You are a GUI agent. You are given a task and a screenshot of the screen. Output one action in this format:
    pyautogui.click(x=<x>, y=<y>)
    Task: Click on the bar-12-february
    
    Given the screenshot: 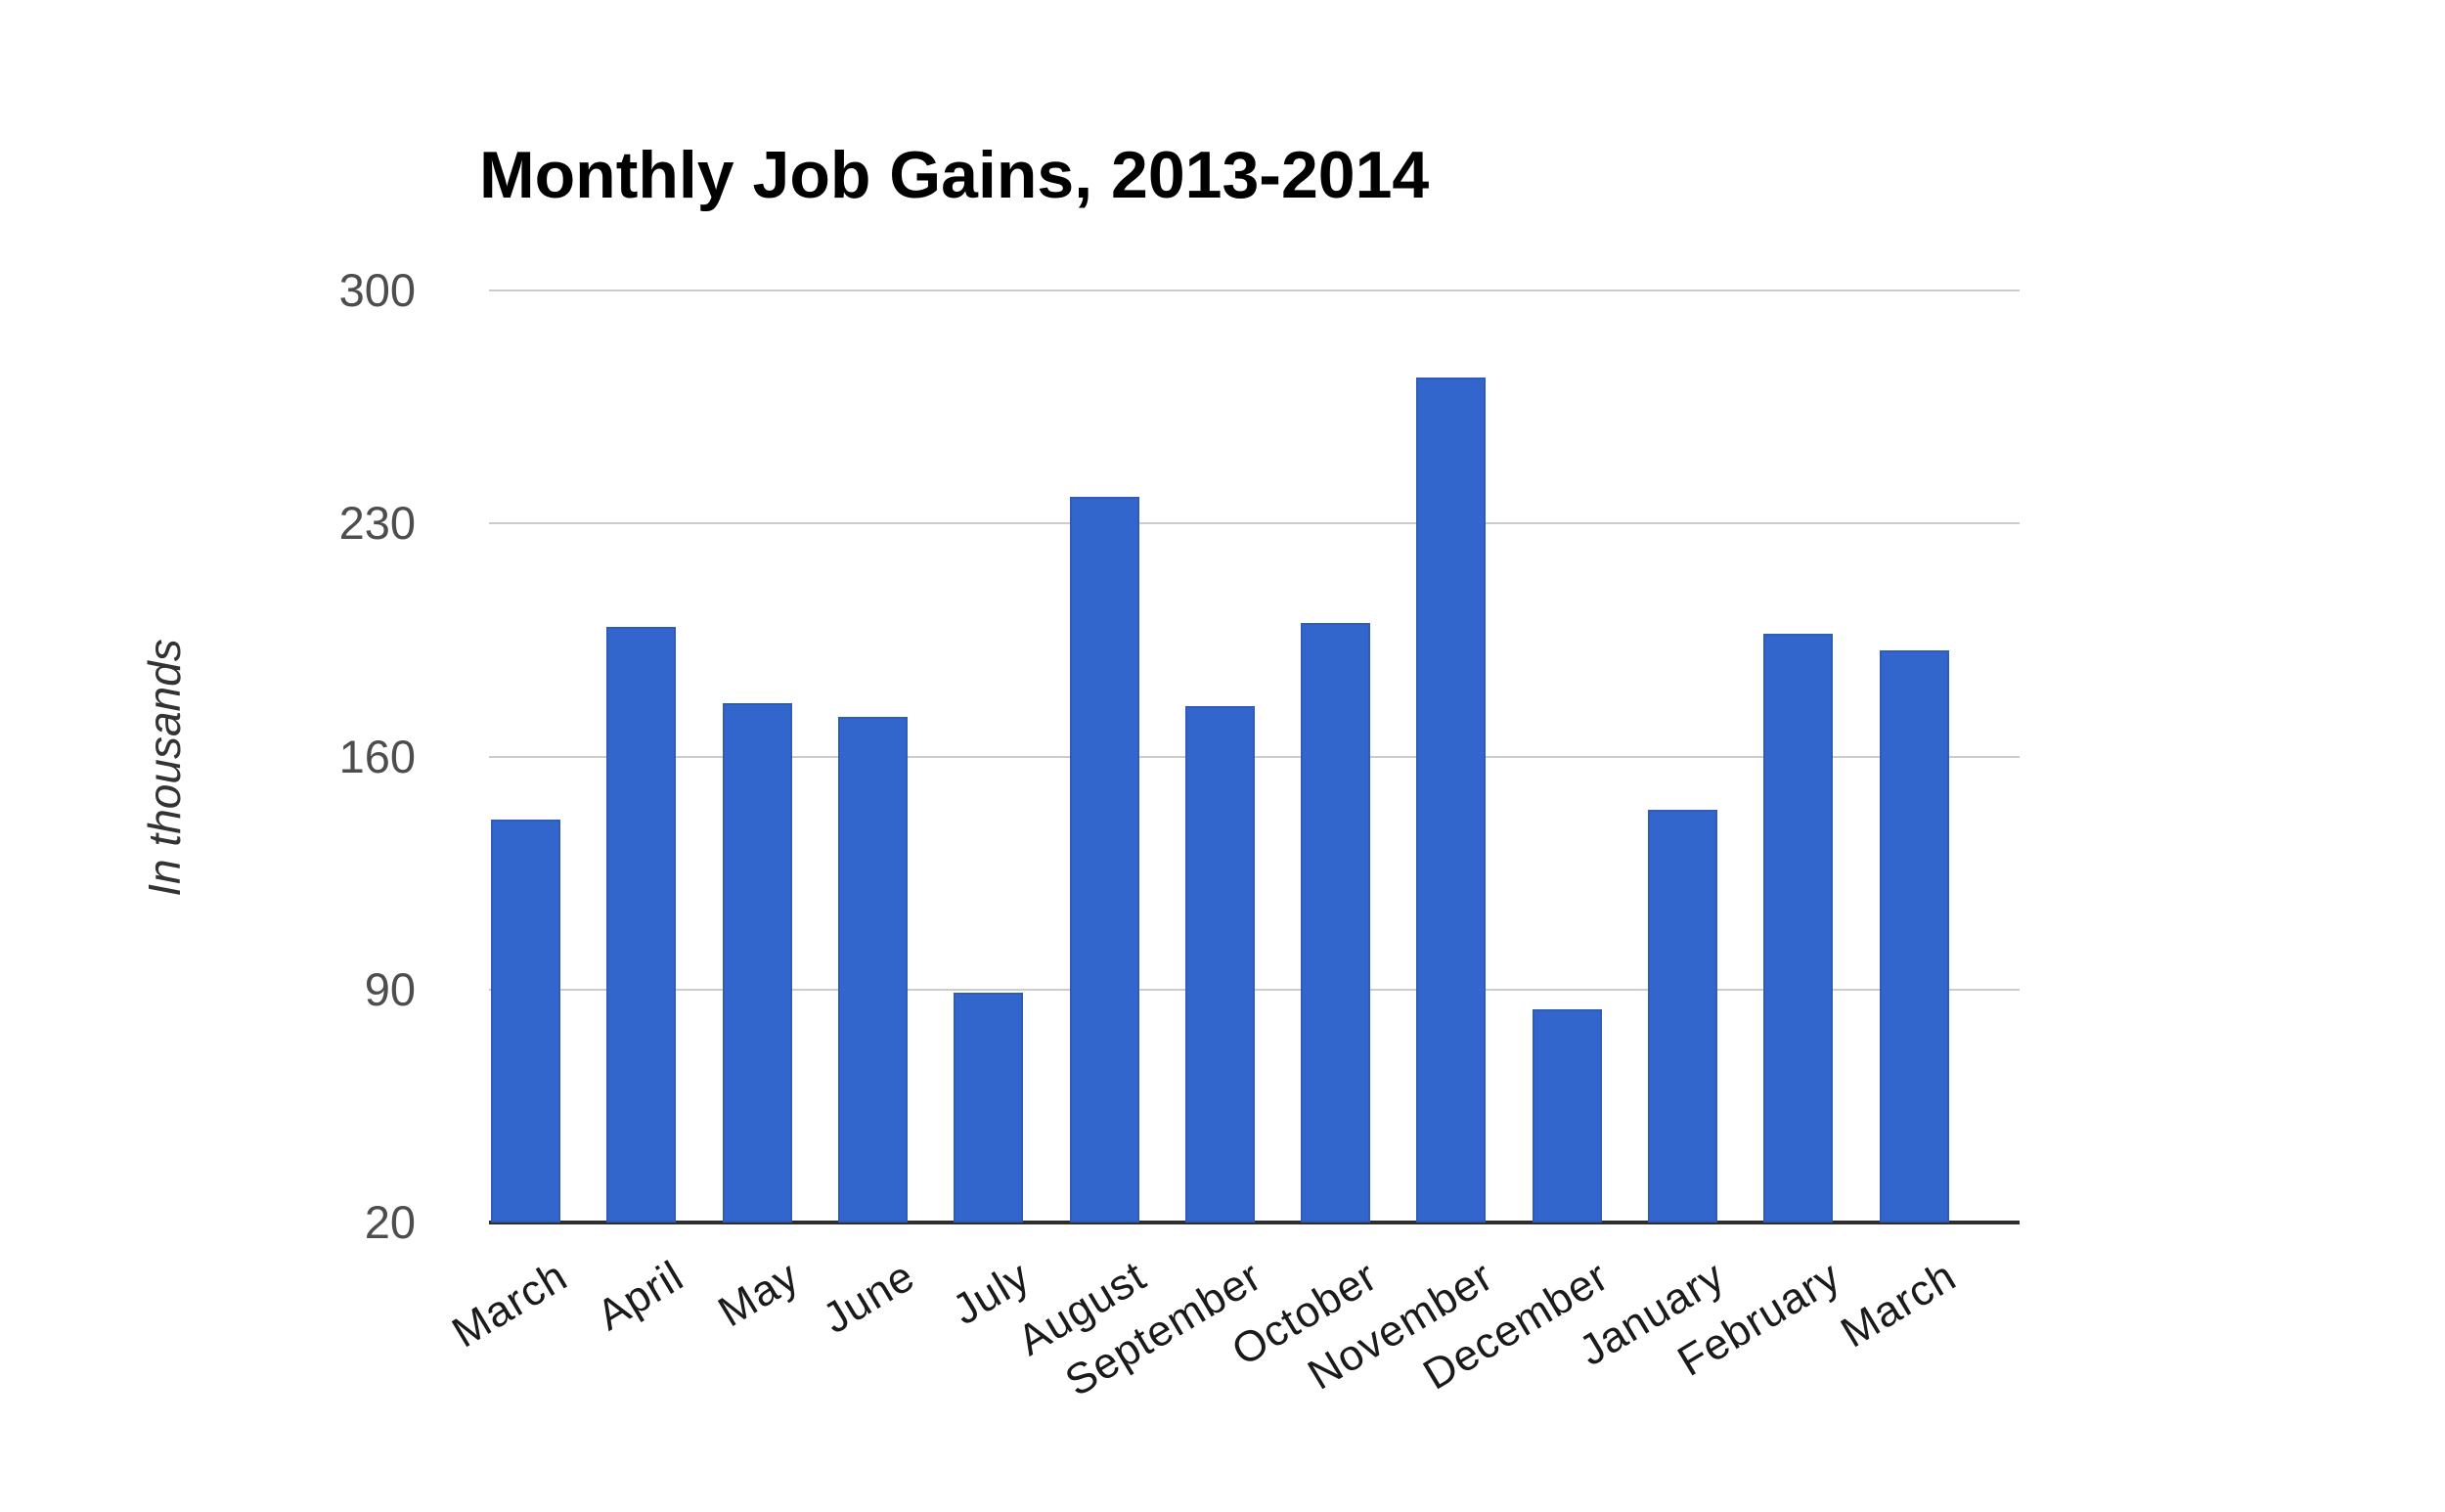 What is the action you would take?
    pyautogui.click(x=1798, y=928)
    